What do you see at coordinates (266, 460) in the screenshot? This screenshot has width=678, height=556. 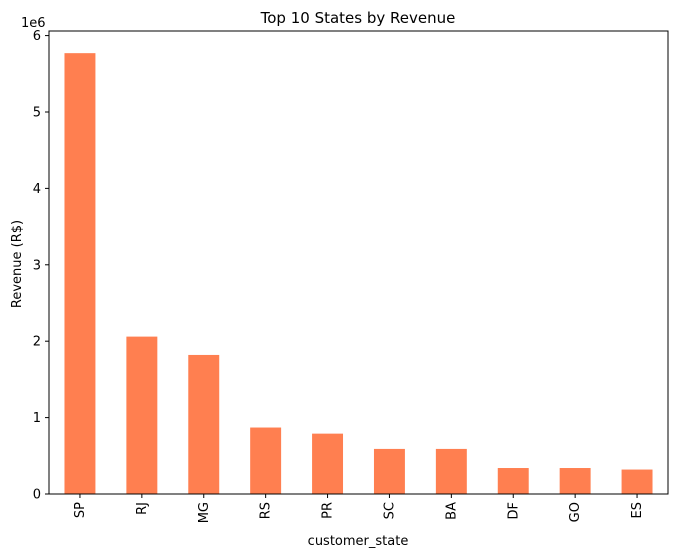 I see `bar-rs` at bounding box center [266, 460].